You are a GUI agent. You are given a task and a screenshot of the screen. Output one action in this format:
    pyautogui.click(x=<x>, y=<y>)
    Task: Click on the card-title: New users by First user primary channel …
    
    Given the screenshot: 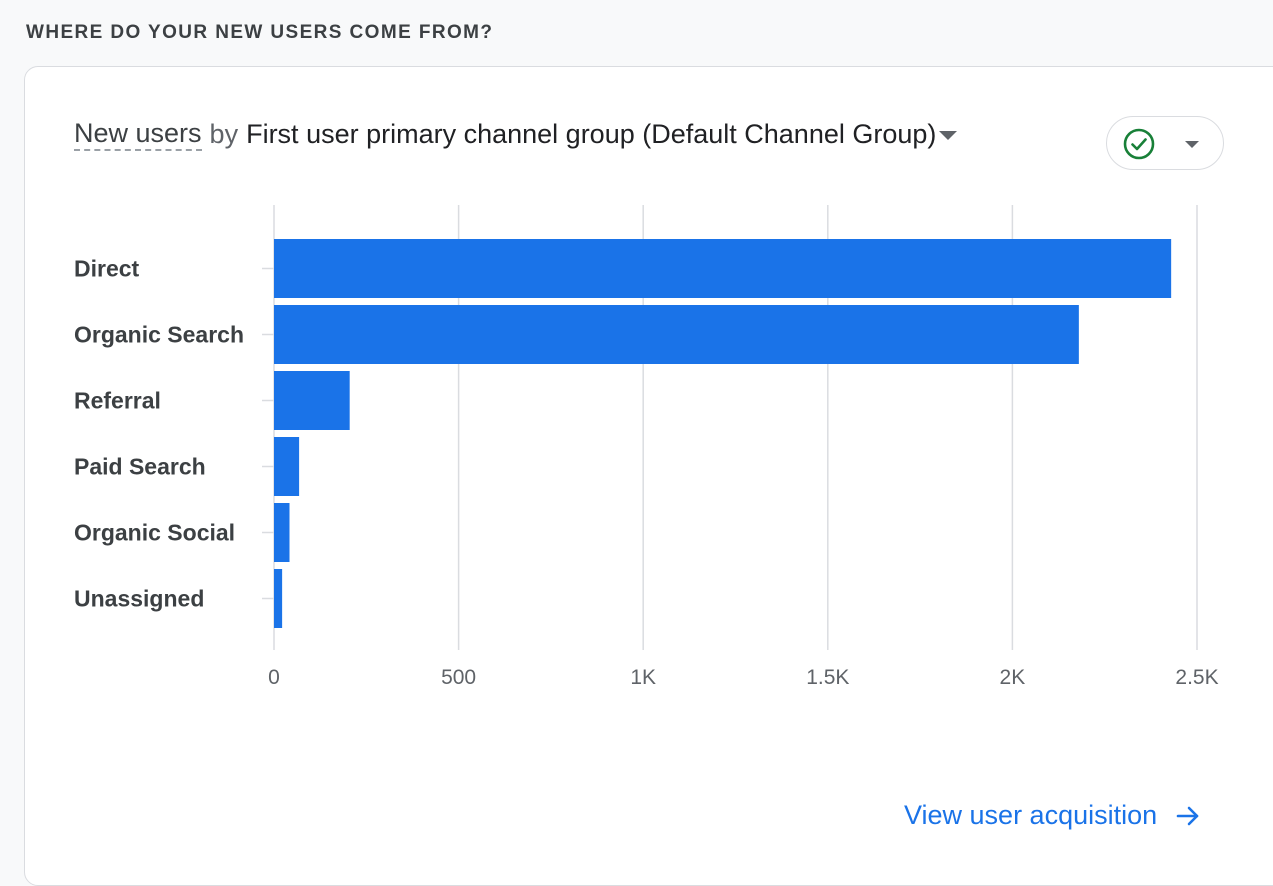 What is the action you would take?
    pyautogui.click(x=516, y=134)
    